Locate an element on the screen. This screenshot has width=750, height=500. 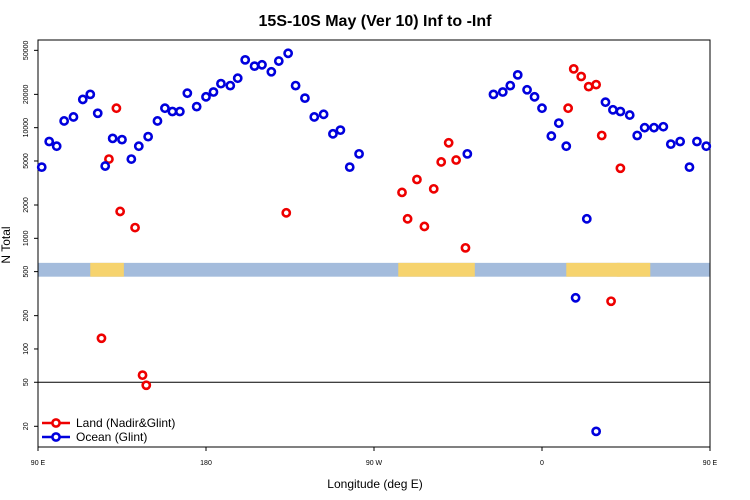
y-tick-label: 100 is located at coordinates (26, 349).